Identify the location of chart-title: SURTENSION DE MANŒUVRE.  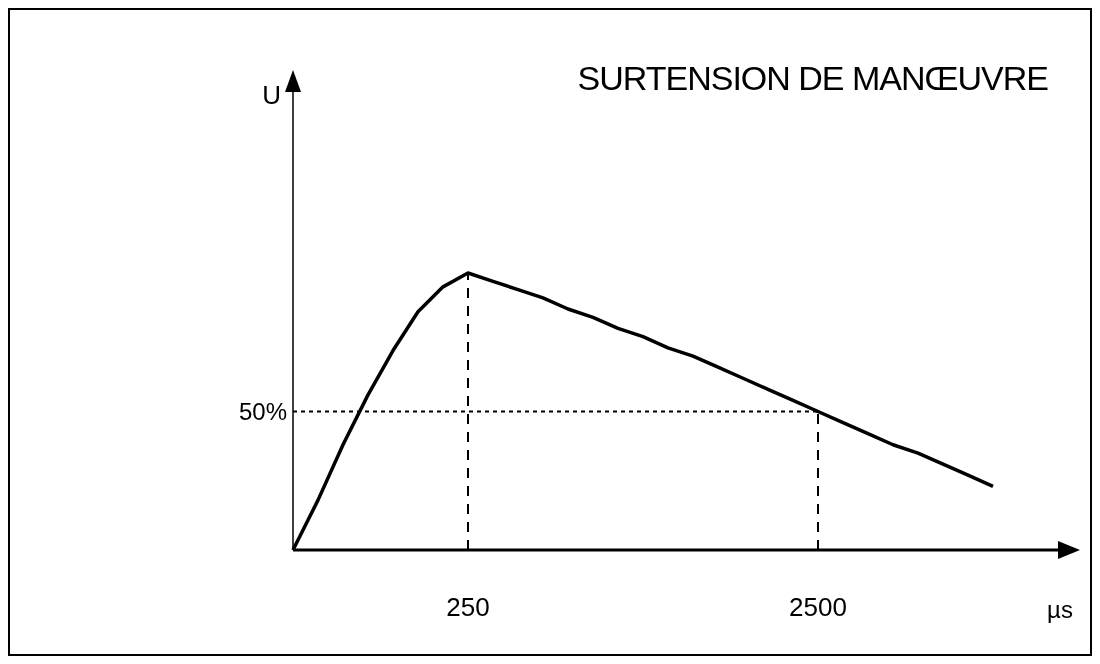
(813, 78).